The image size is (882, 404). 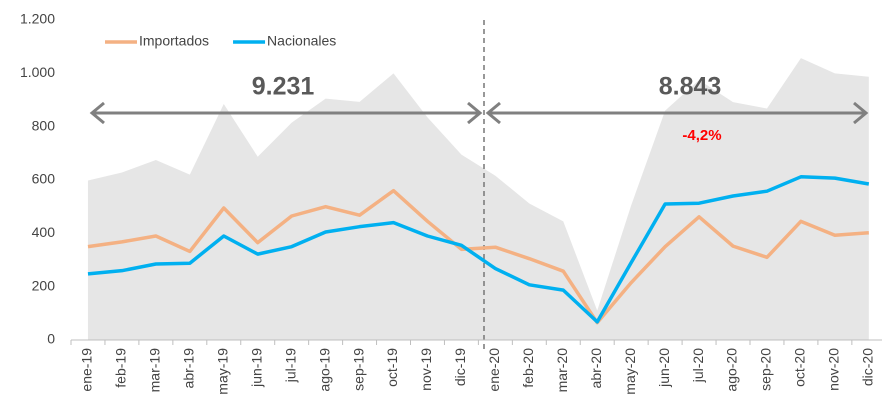 I want to click on x-tick-label: oct-20, so click(x=800, y=367).